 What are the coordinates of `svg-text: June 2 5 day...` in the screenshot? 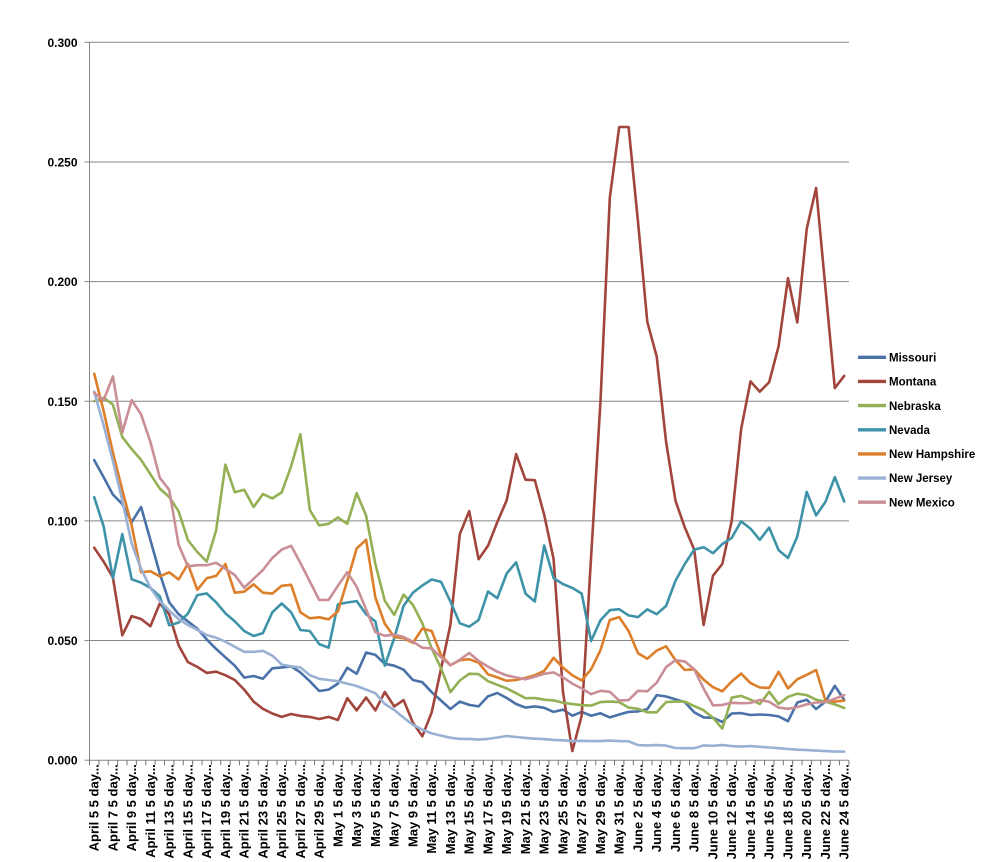 It's located at (637, 808).